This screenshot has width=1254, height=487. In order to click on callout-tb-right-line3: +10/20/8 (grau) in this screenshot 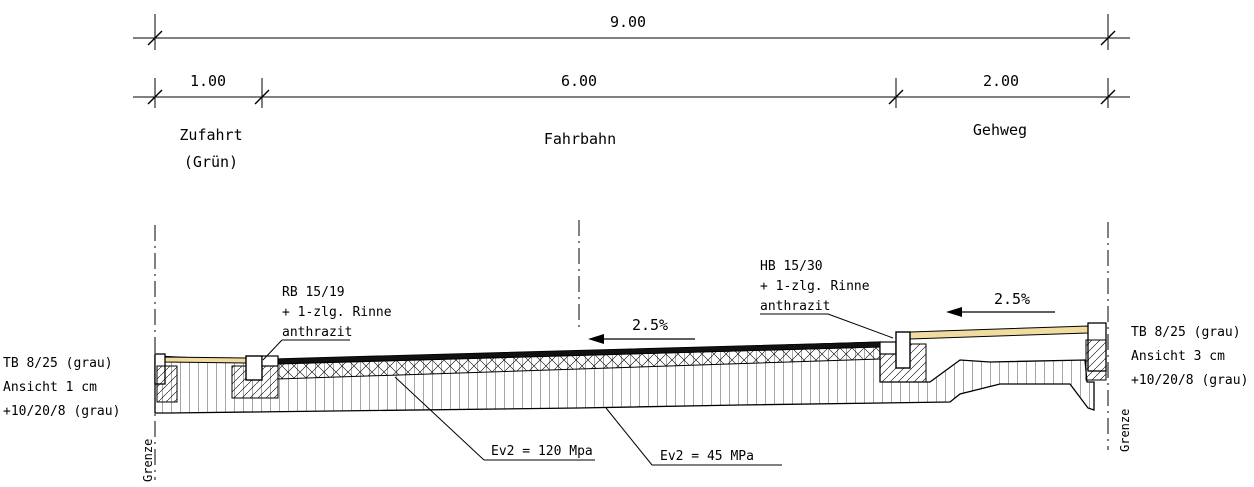, I will do `click(1189, 380)`.